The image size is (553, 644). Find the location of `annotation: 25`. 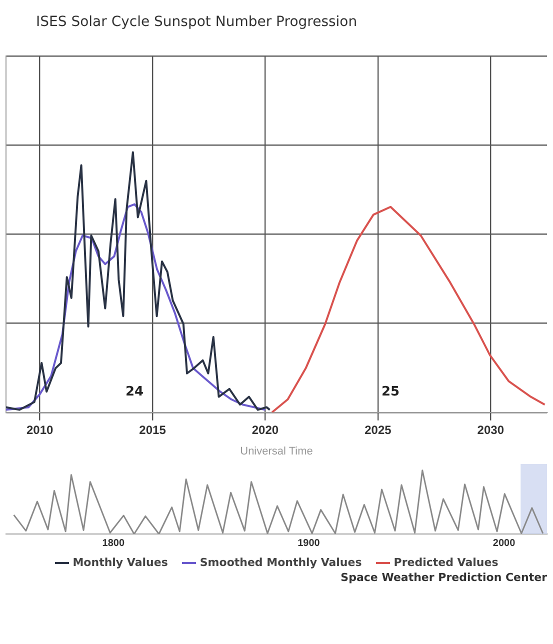

annotation: 25 is located at coordinates (391, 392).